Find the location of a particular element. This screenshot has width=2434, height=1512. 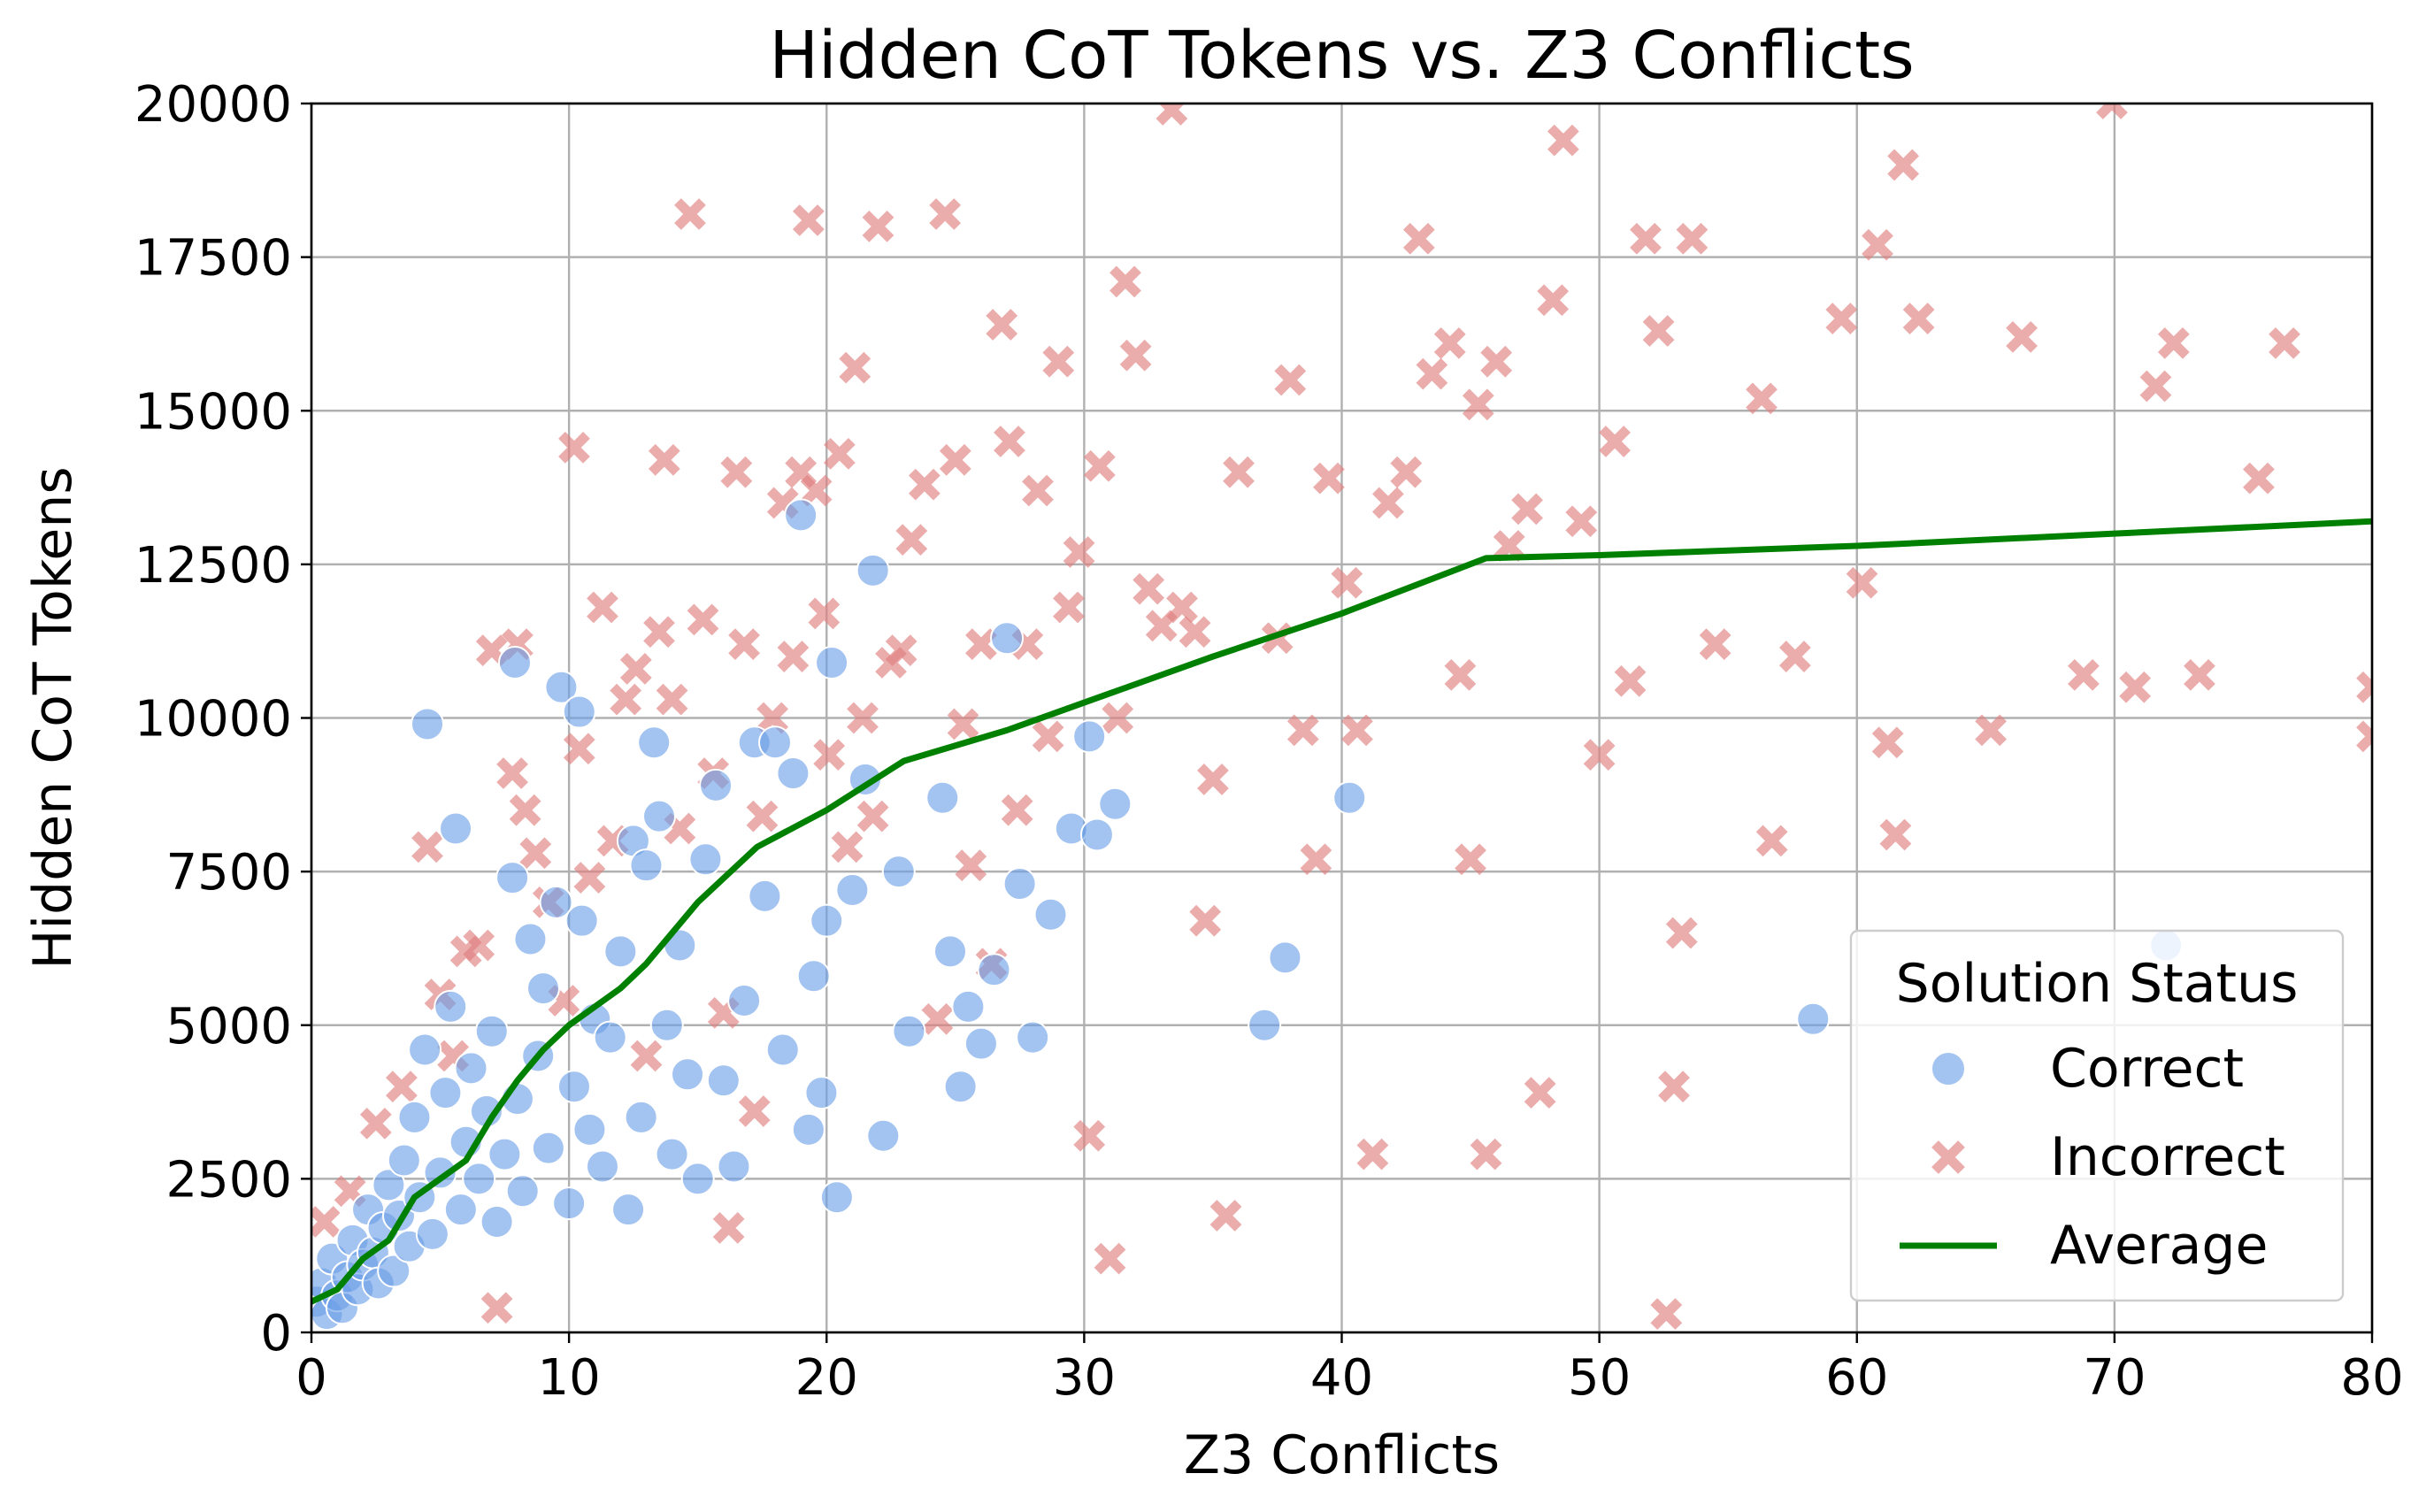

y-tick-label: 10000 is located at coordinates (213, 720).